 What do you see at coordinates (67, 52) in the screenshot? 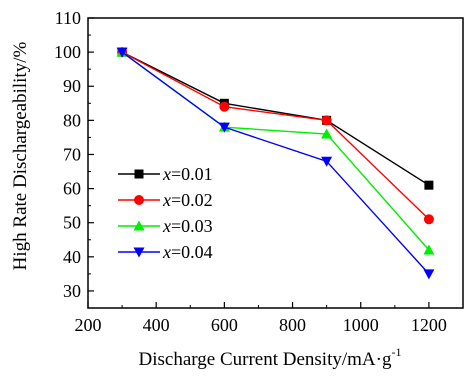
I see `y-tick-label: 100` at bounding box center [67, 52].